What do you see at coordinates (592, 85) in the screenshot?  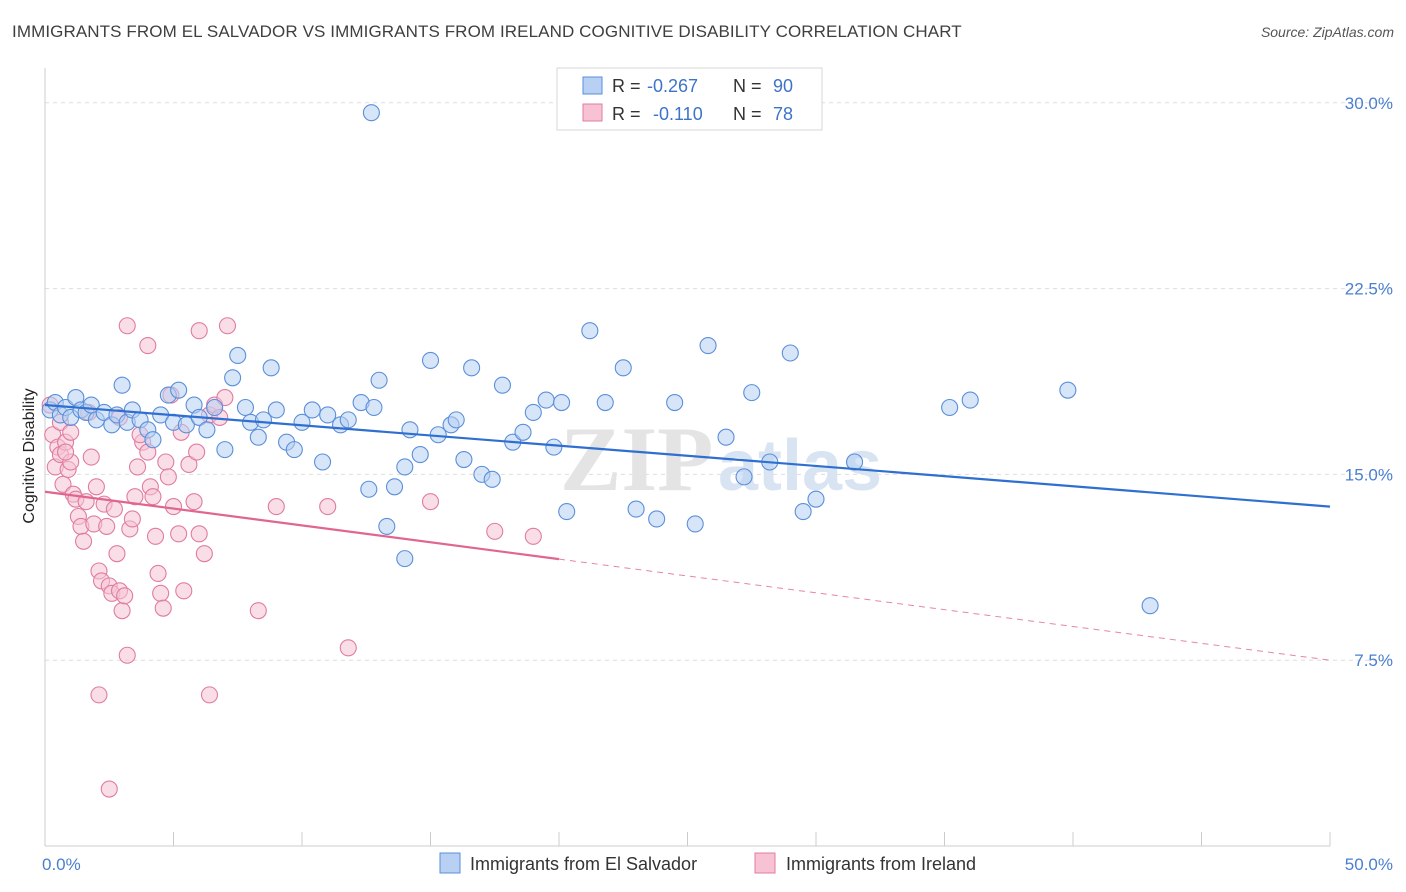 I see `legend-swatch-el-salvador` at bounding box center [592, 85].